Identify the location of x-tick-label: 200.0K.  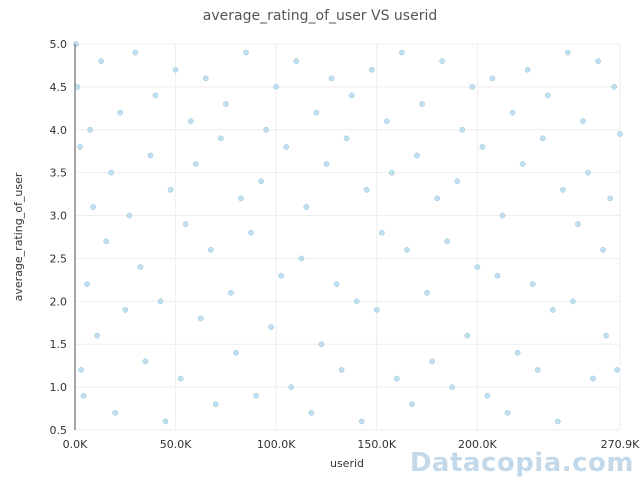
(477, 444).